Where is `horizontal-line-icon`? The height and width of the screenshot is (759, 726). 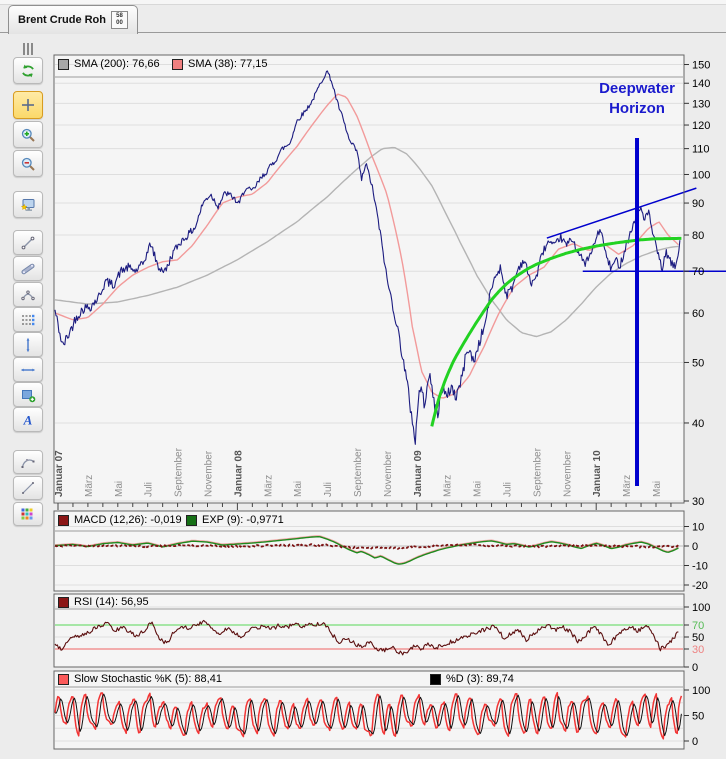
horizontal-line-icon is located at coordinates (28, 370).